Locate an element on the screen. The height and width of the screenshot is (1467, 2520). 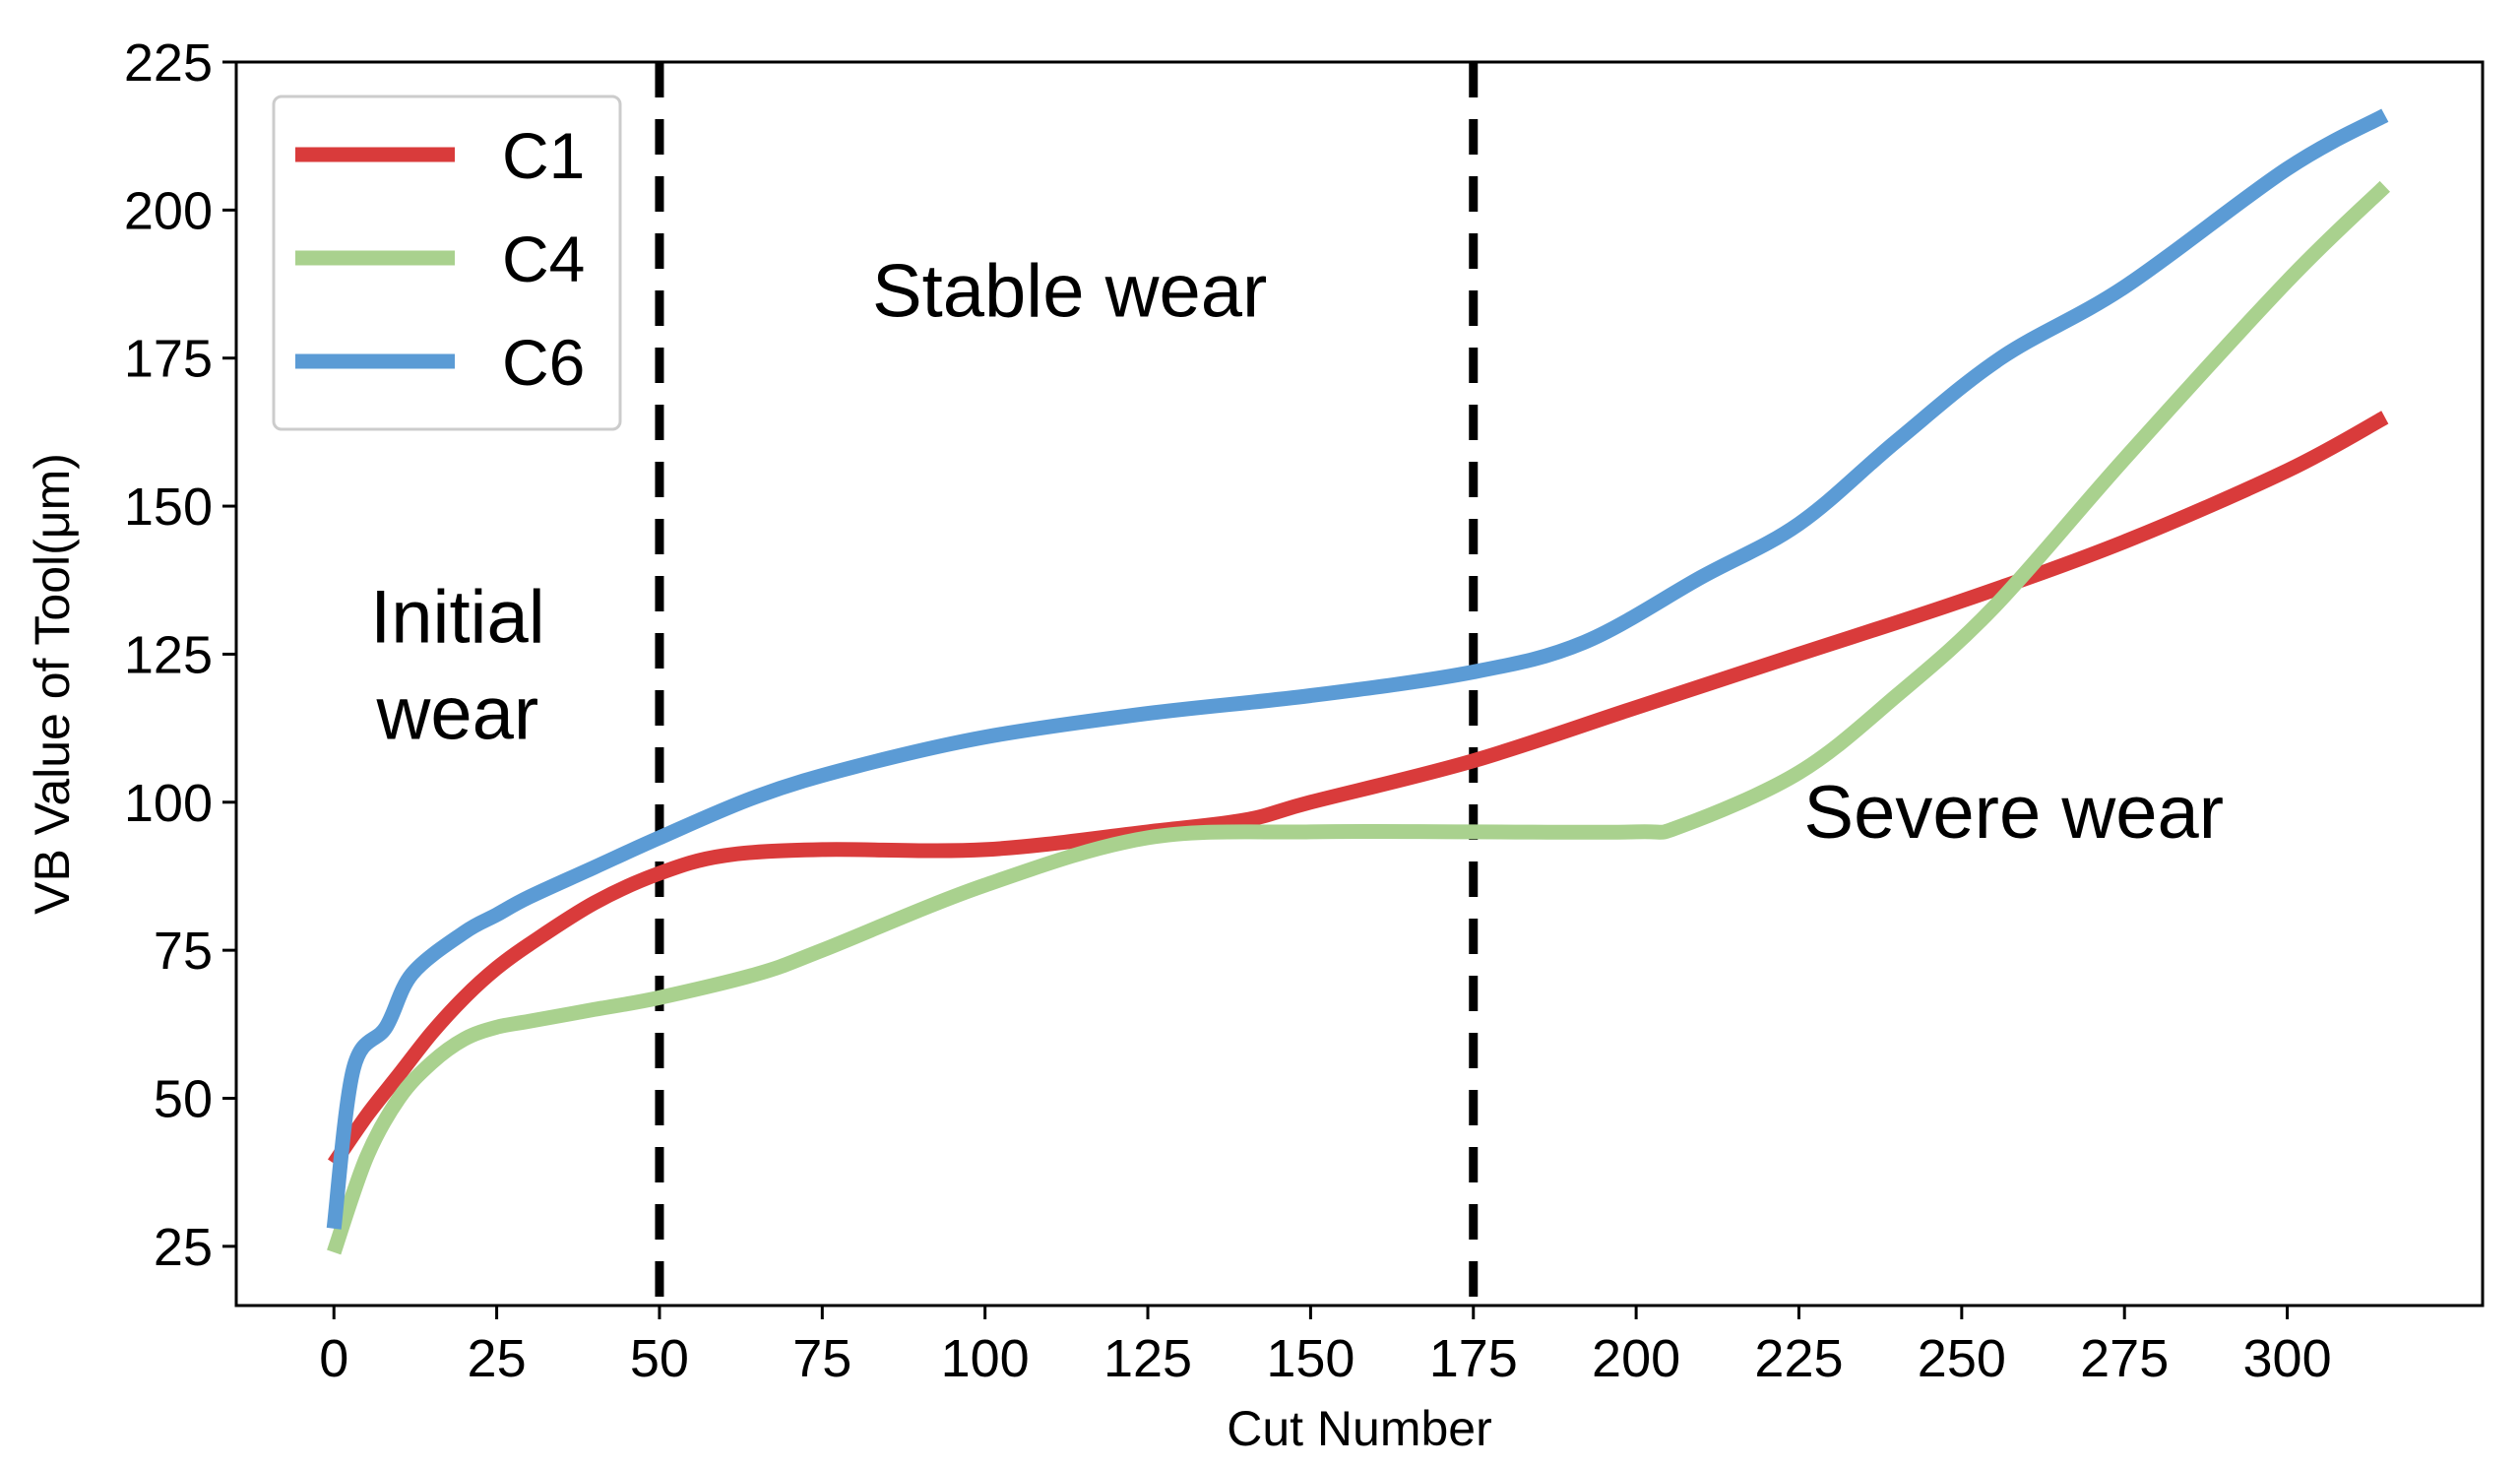
x-tick-label: 225 is located at coordinates (1798, 1358).